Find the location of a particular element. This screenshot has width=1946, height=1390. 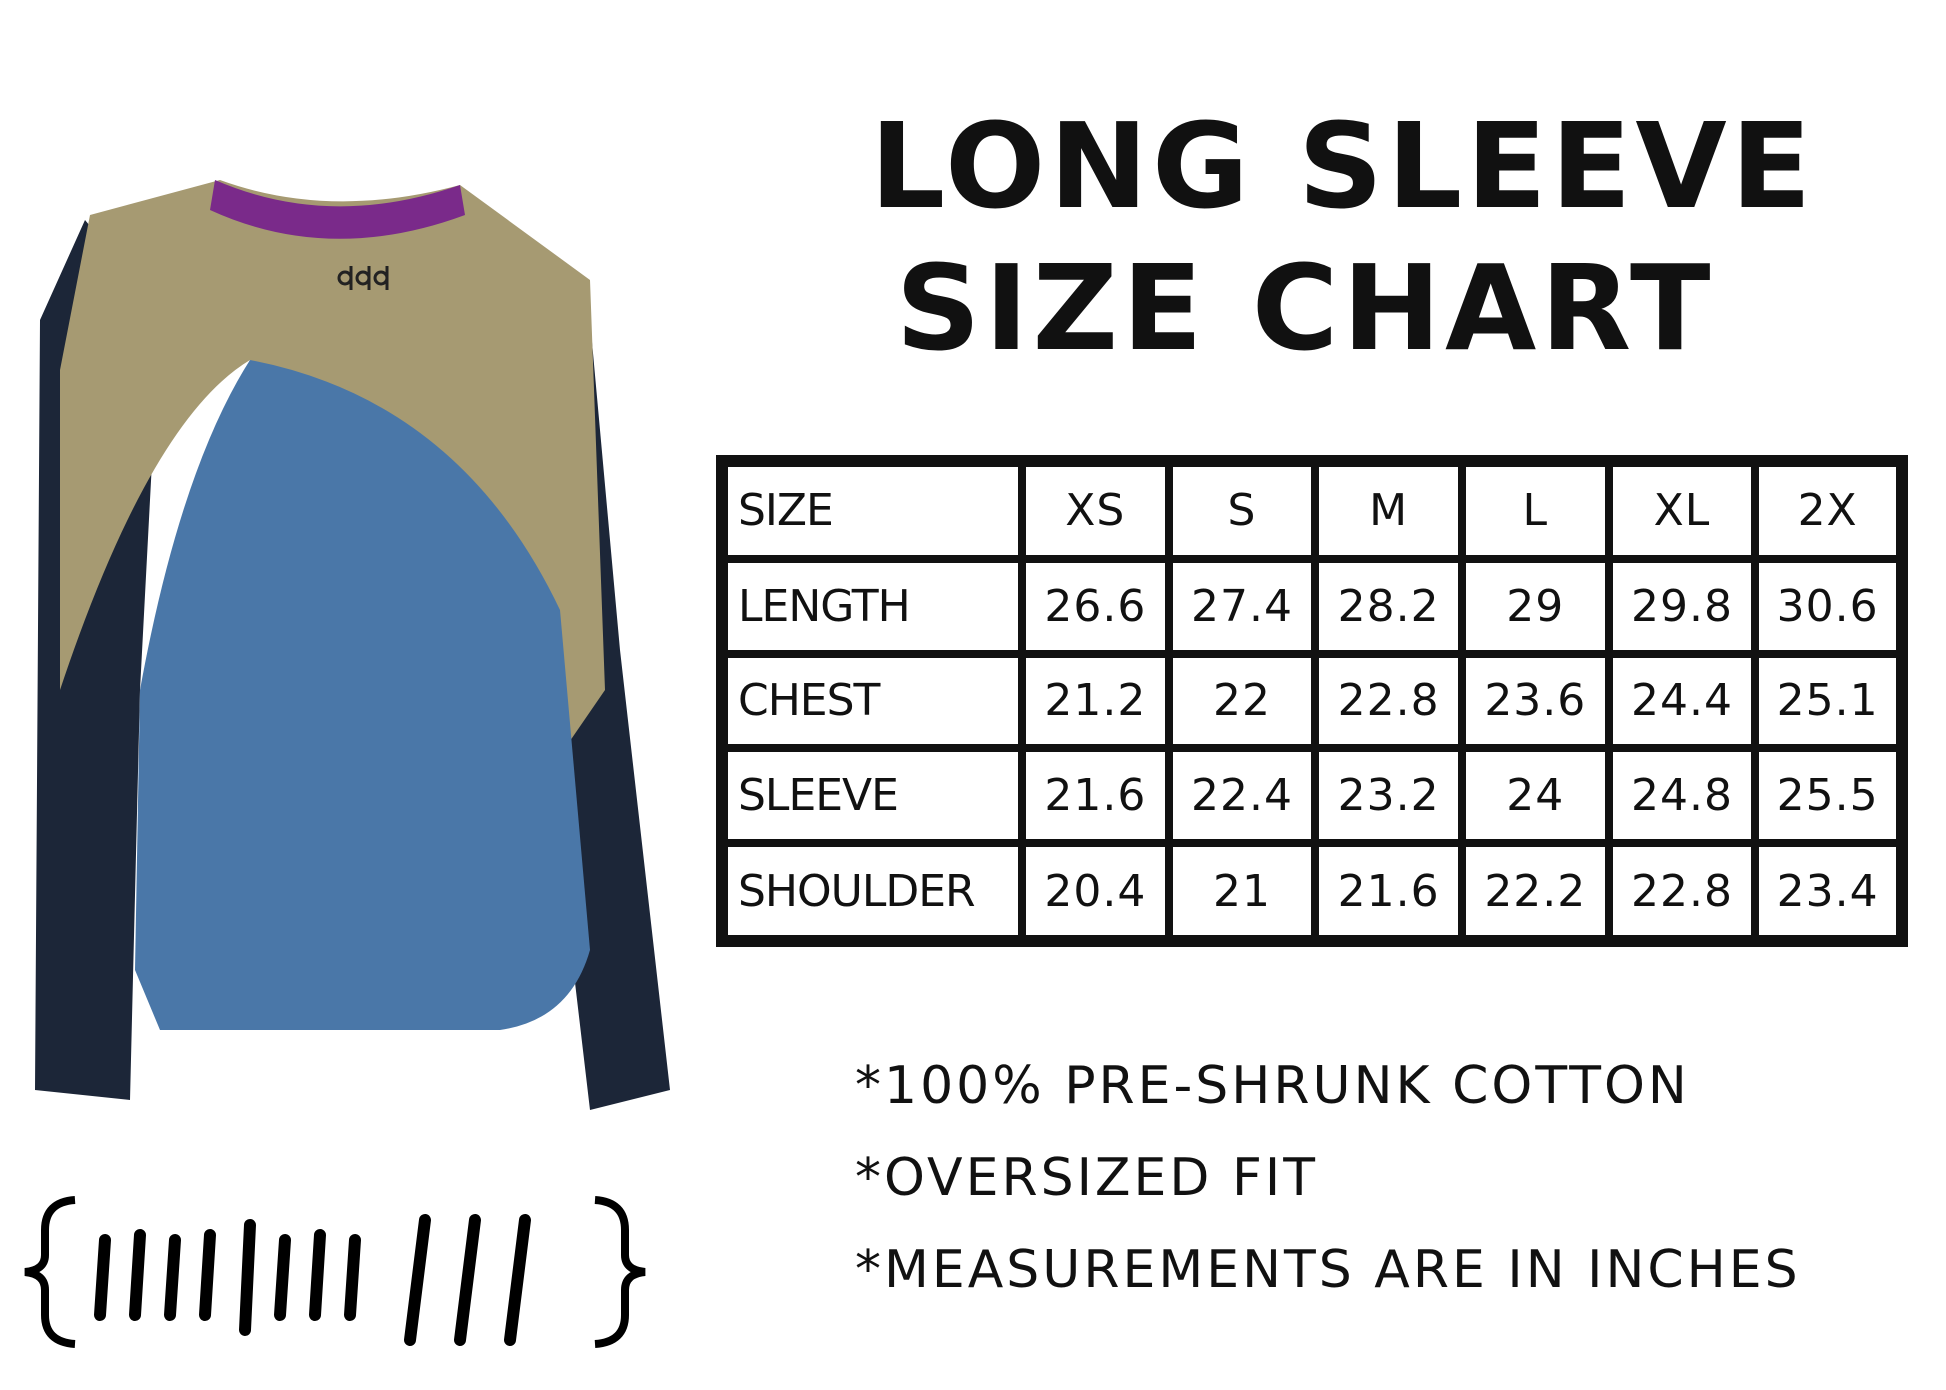

logo-right-brace is located at coordinates (620, 1272).